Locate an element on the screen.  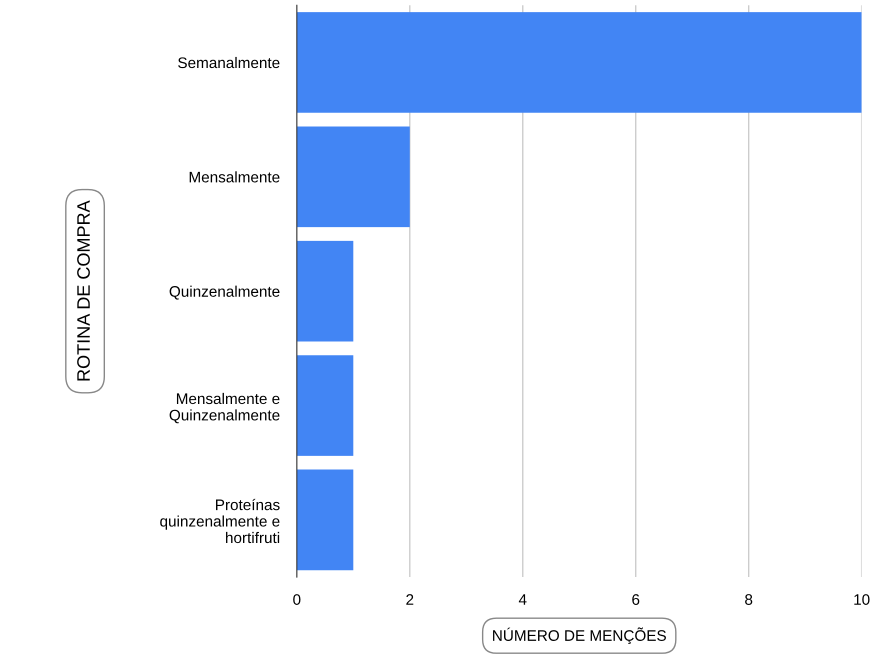
x-tick-label: 2 is located at coordinates (410, 599).